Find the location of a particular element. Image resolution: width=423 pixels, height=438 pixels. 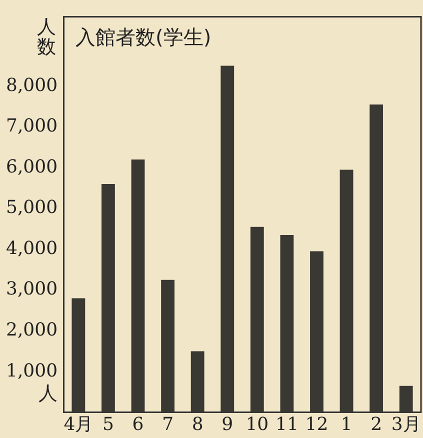

x-tick-label: 12 is located at coordinates (316, 424).